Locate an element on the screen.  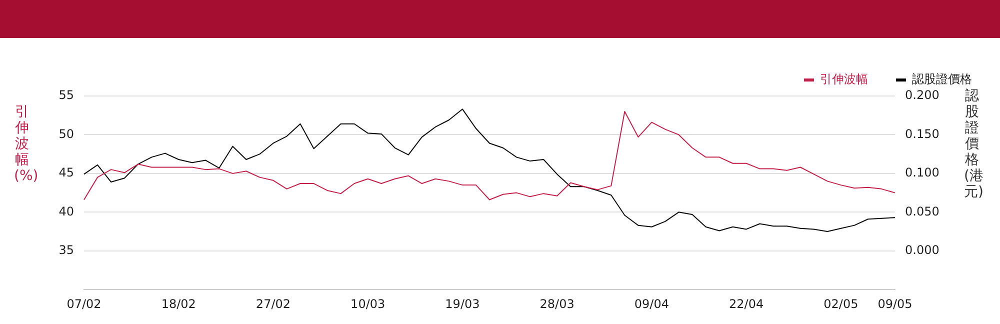
y2-tick-label: 0.150 is located at coordinates (922, 133).